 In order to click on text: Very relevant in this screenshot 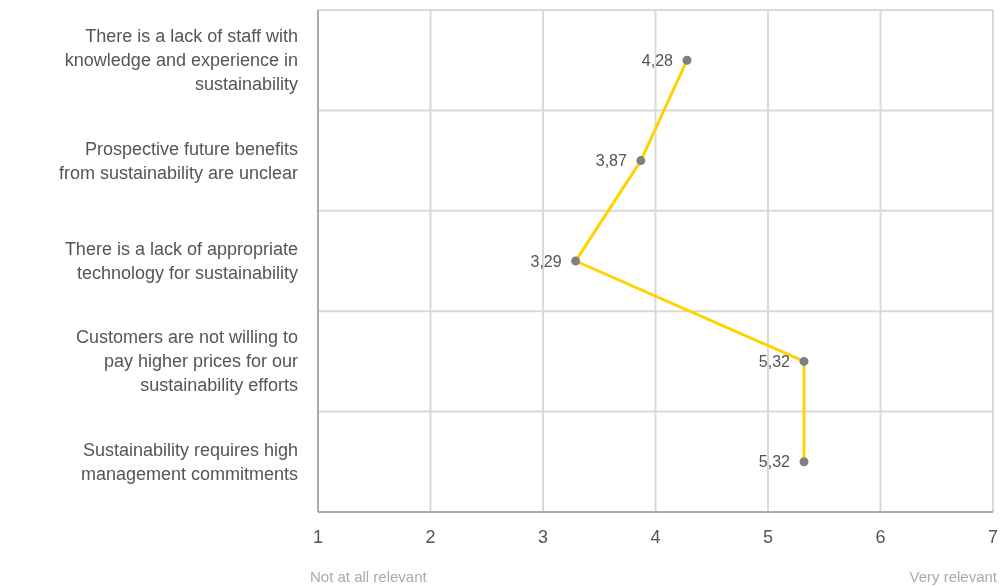, I will do `click(953, 576)`.